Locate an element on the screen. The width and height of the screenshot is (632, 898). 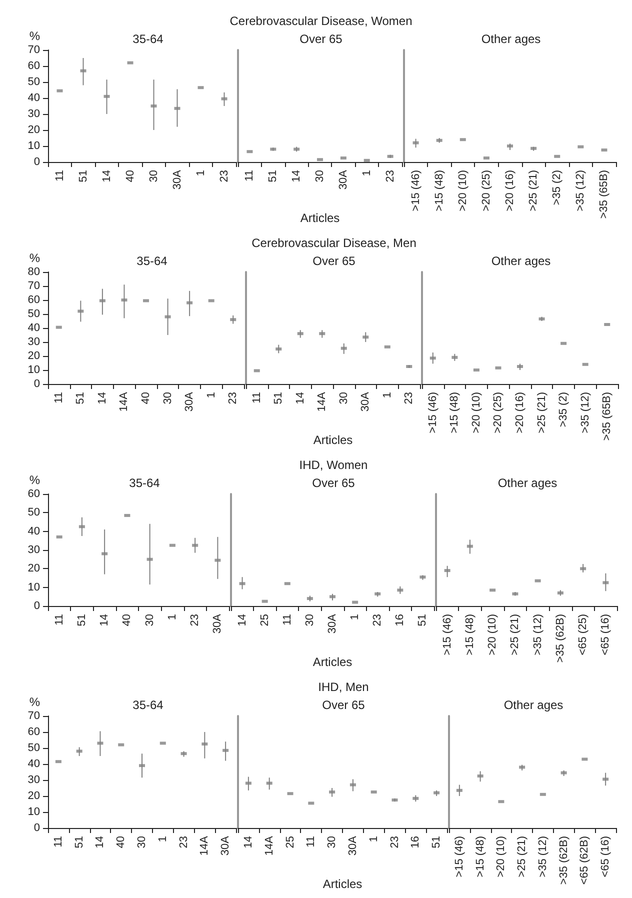
y-tick-label: 70 is located at coordinates (34, 286).